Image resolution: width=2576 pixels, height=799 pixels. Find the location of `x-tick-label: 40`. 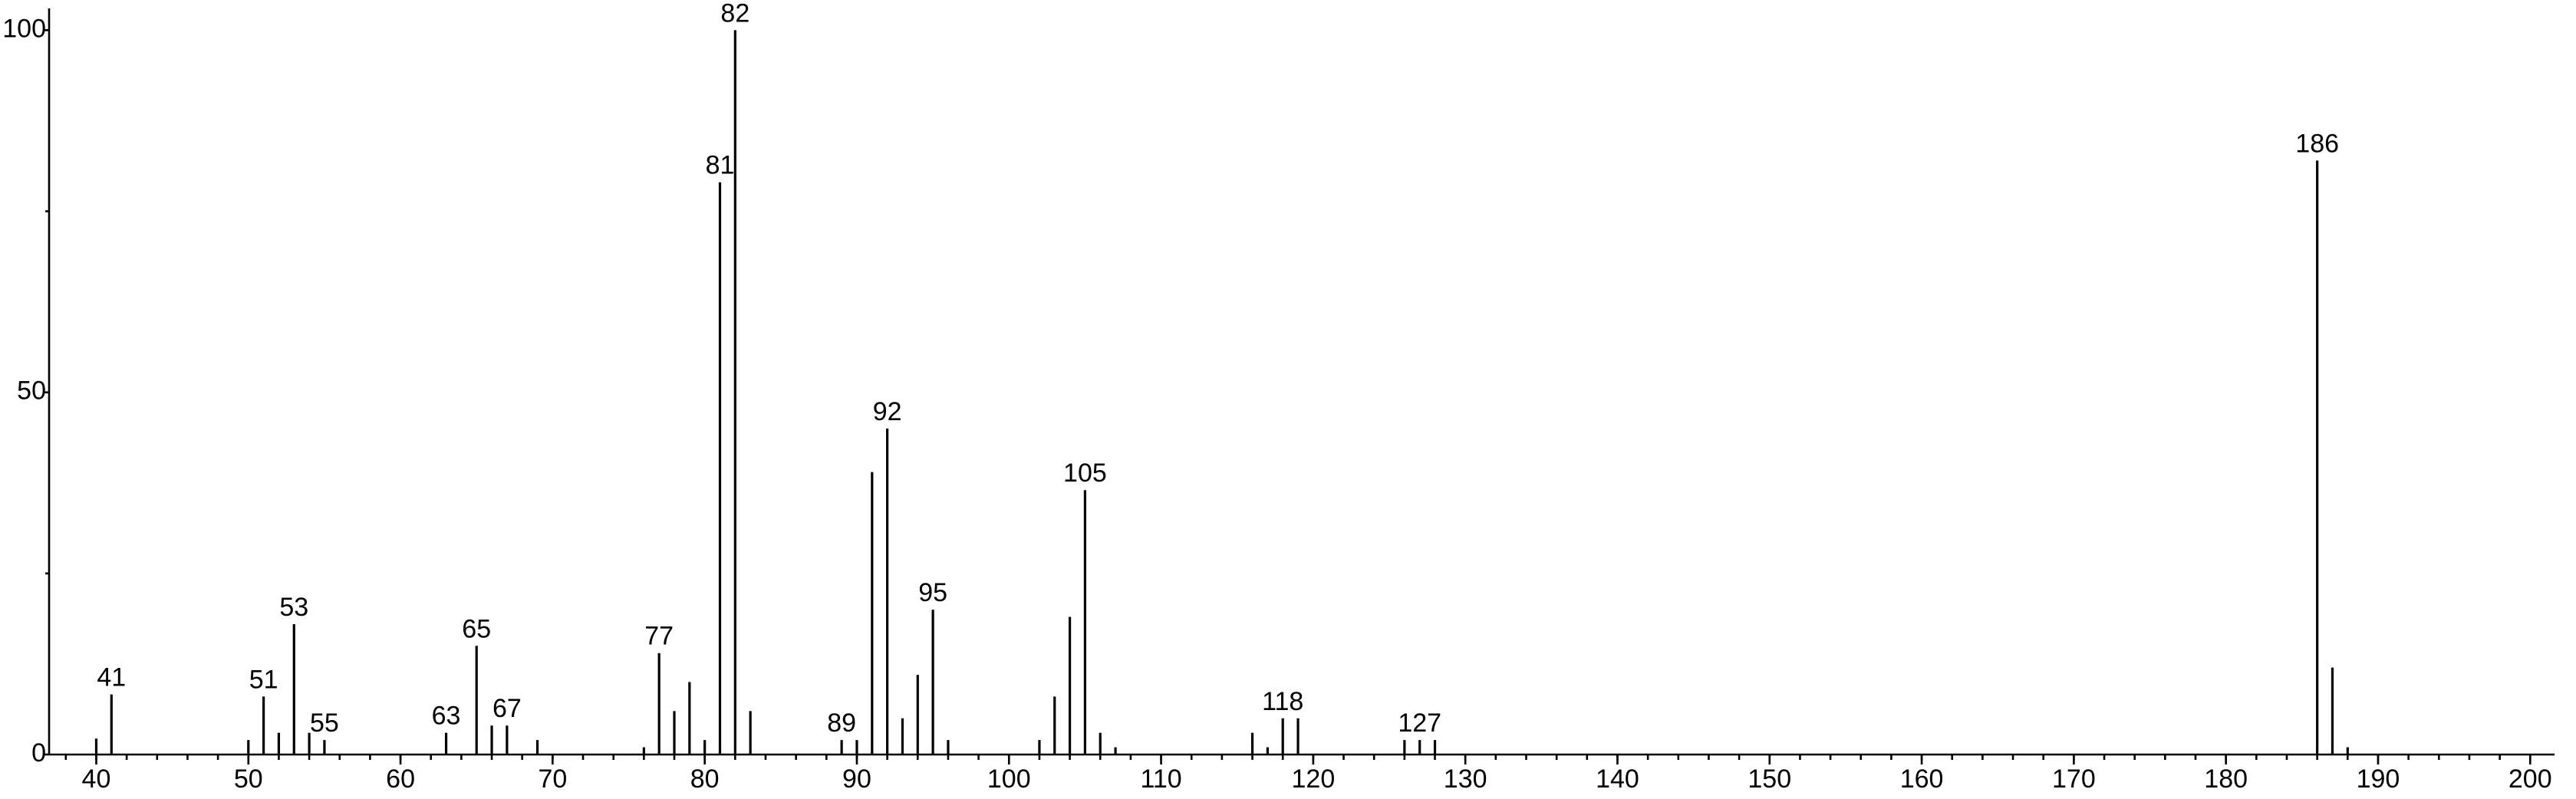

x-tick-label: 40 is located at coordinates (96, 779).